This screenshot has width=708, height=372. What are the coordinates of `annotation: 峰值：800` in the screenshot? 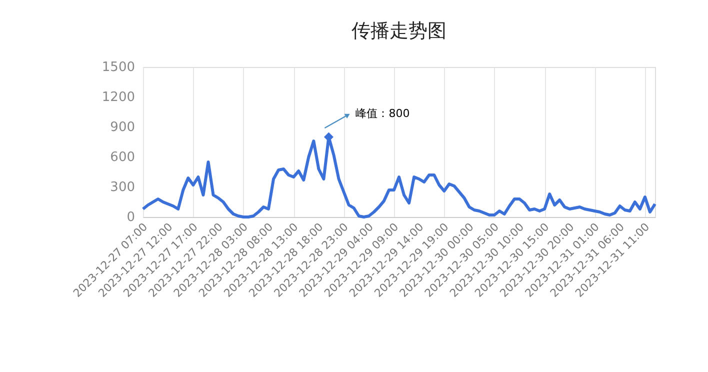 It's located at (383, 113).